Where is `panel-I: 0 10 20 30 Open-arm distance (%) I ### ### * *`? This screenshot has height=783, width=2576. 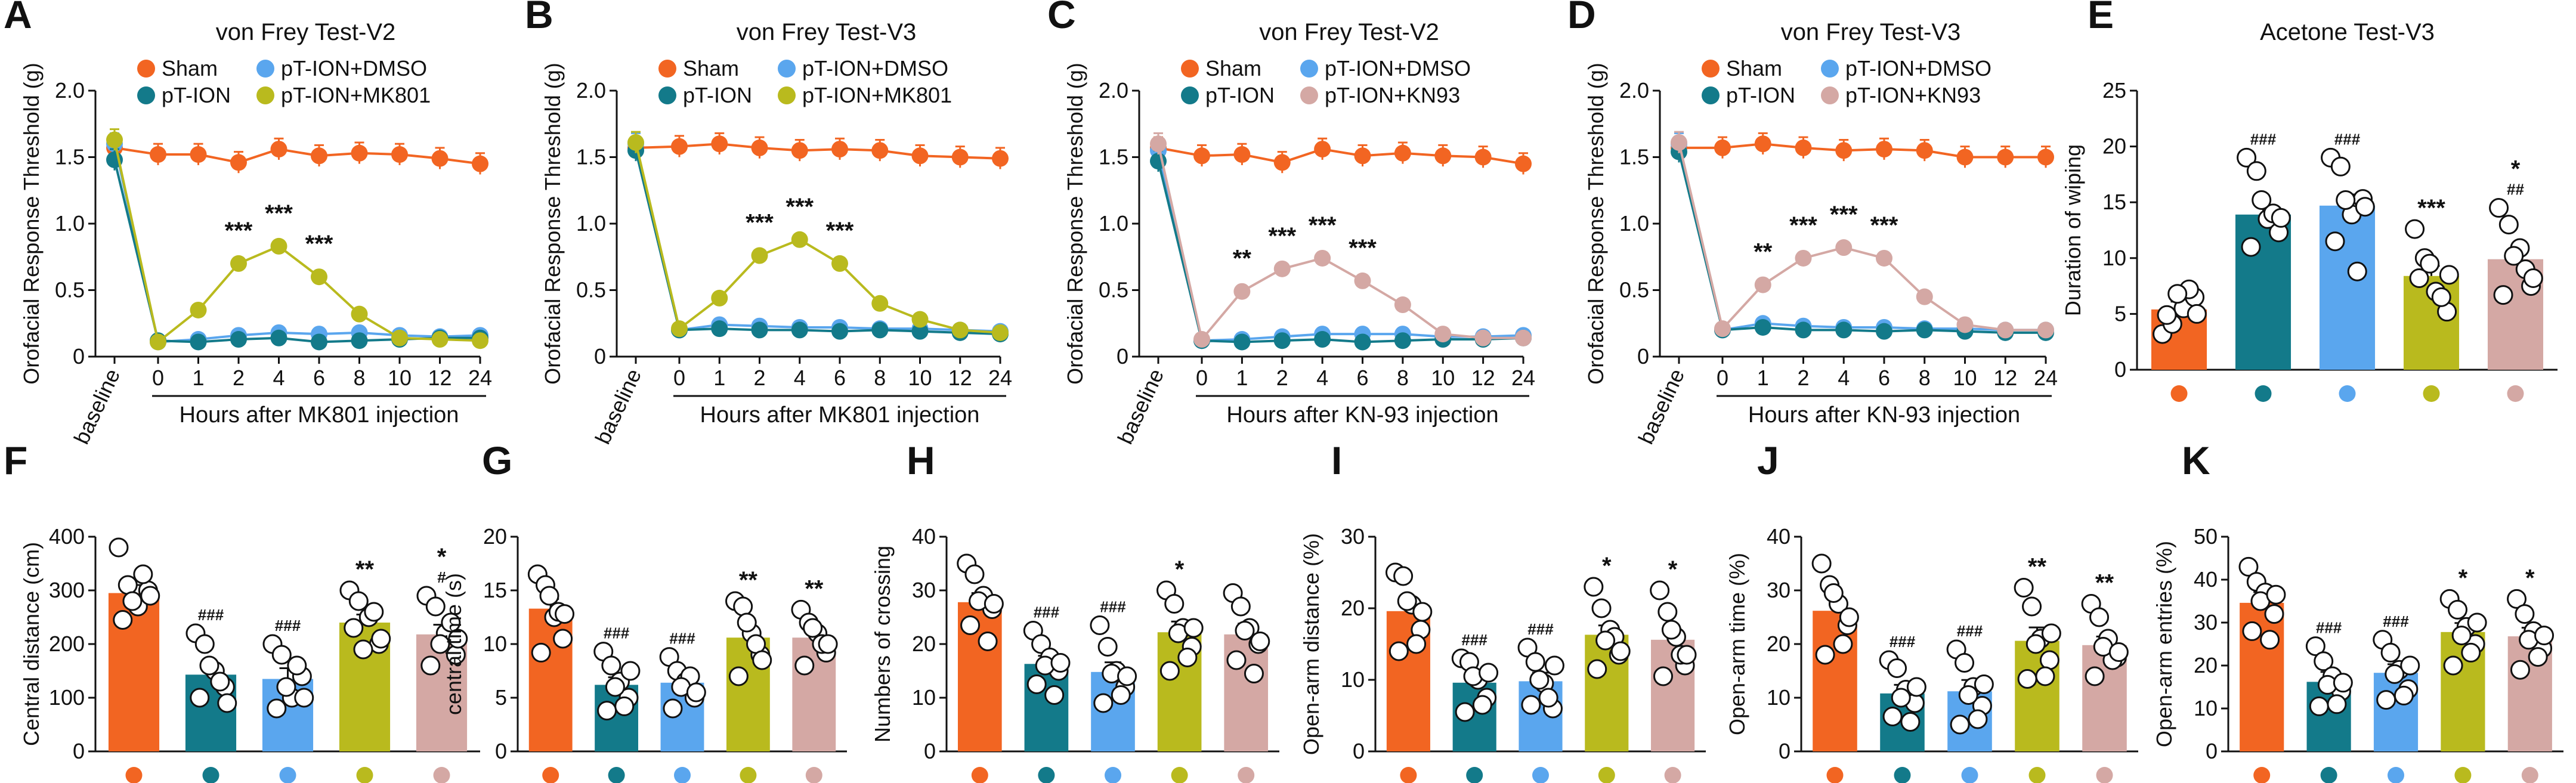 panel-I: 0 10 20 30 Open-arm distance (%) I ### ### * * is located at coordinates (1502, 610).